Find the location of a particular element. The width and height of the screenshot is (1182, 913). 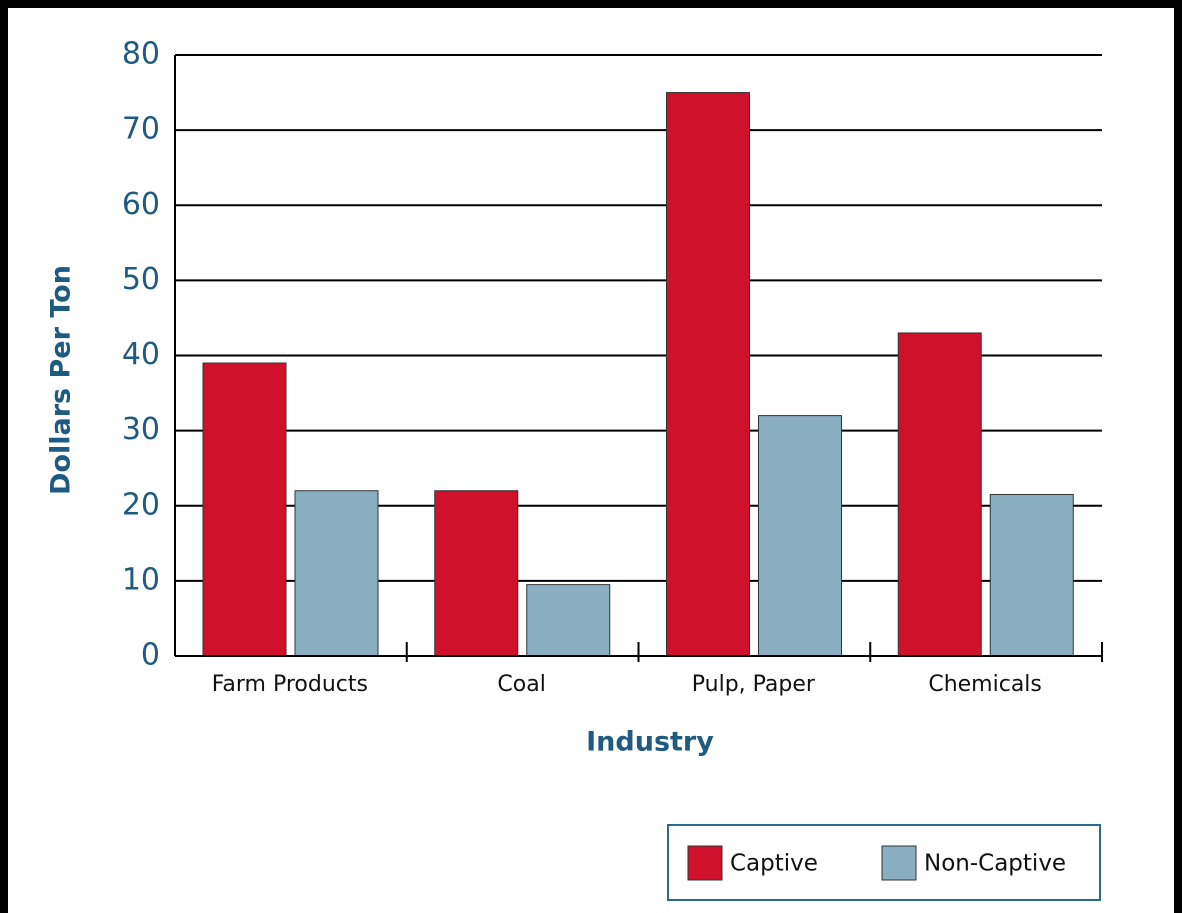

y-tick-label: 80 is located at coordinates (141, 54).